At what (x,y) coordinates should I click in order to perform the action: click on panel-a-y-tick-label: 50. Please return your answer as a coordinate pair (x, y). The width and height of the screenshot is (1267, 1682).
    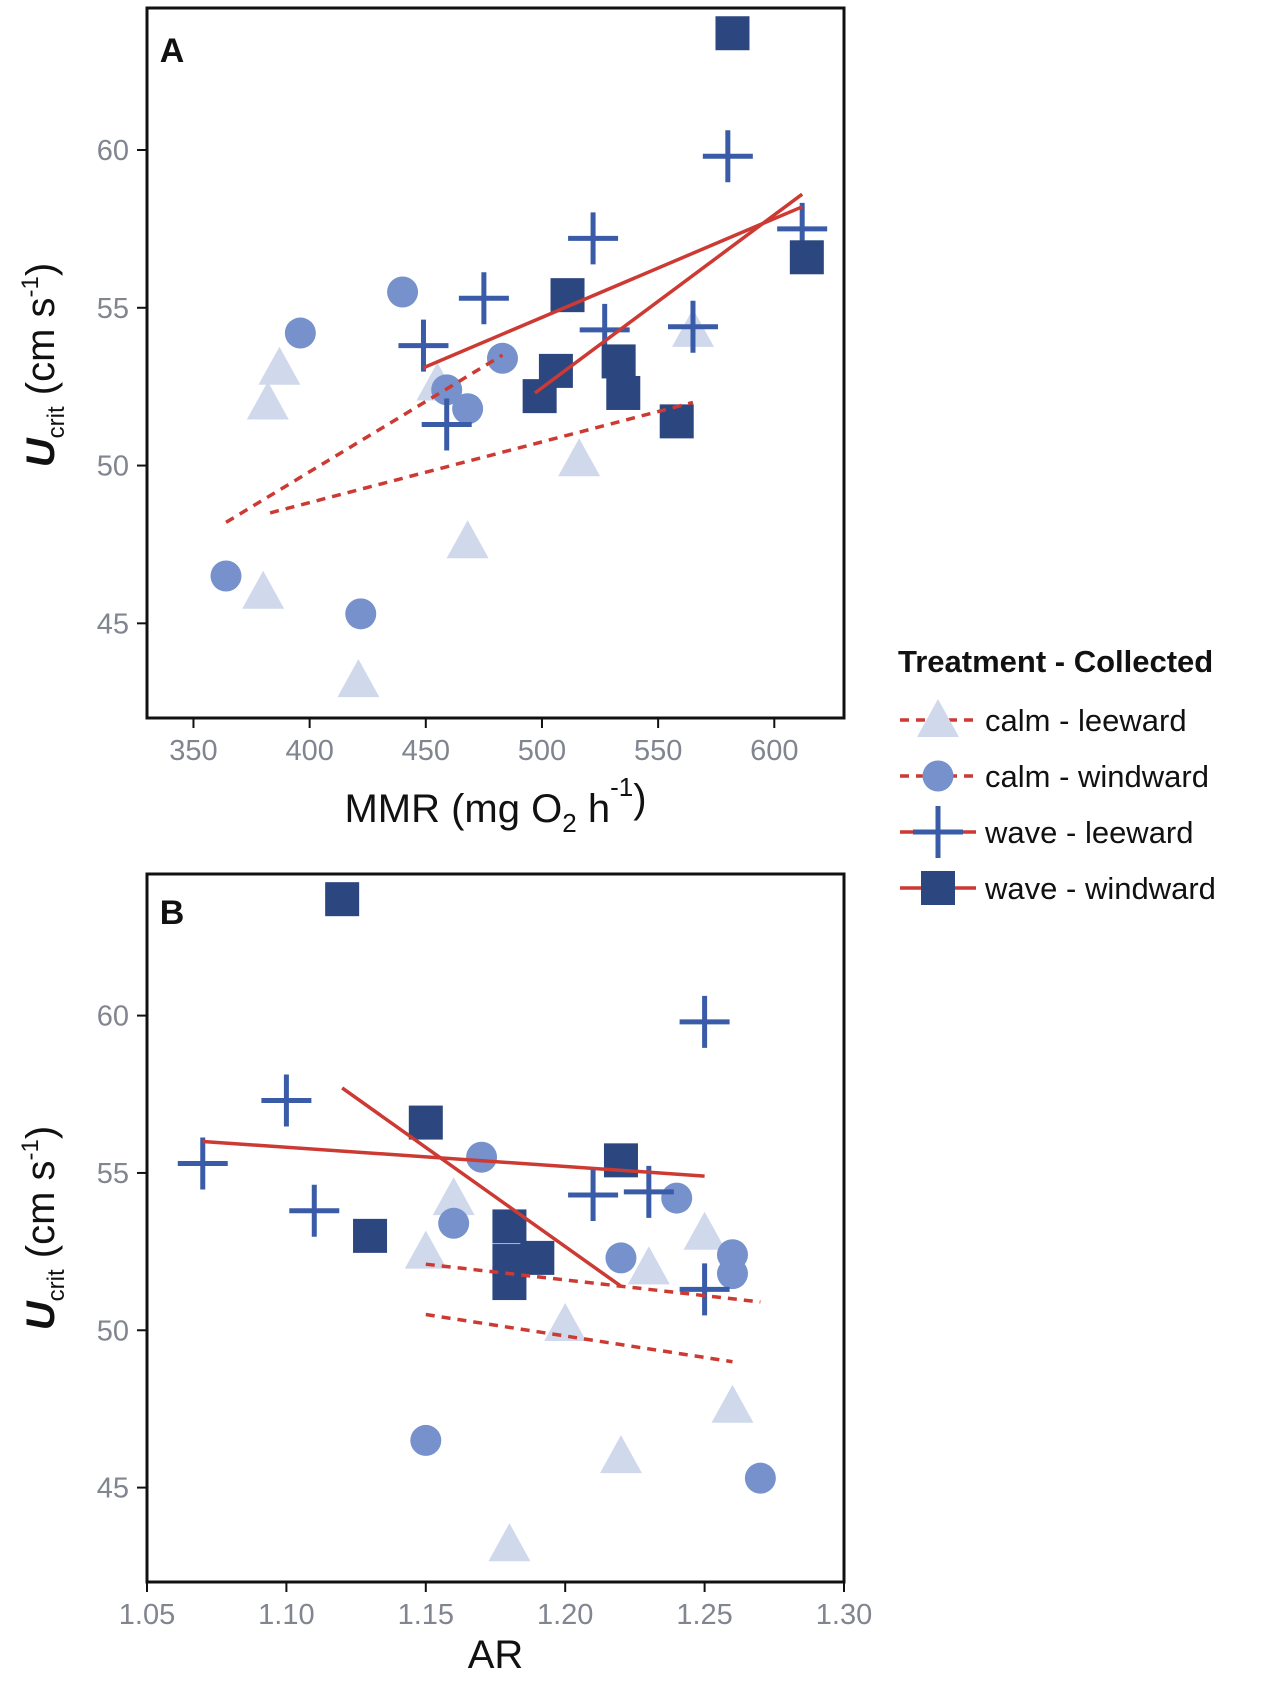
    Looking at the image, I should click on (113, 467).